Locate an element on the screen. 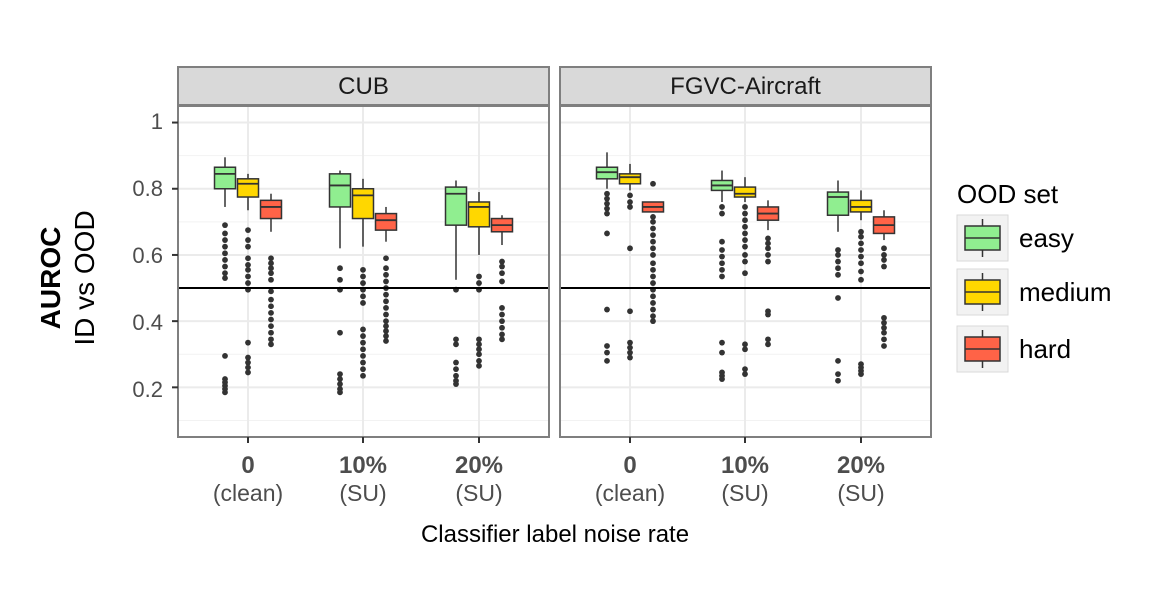 The height and width of the screenshot is (591, 1170). box-hard is located at coordinates (271, 209).